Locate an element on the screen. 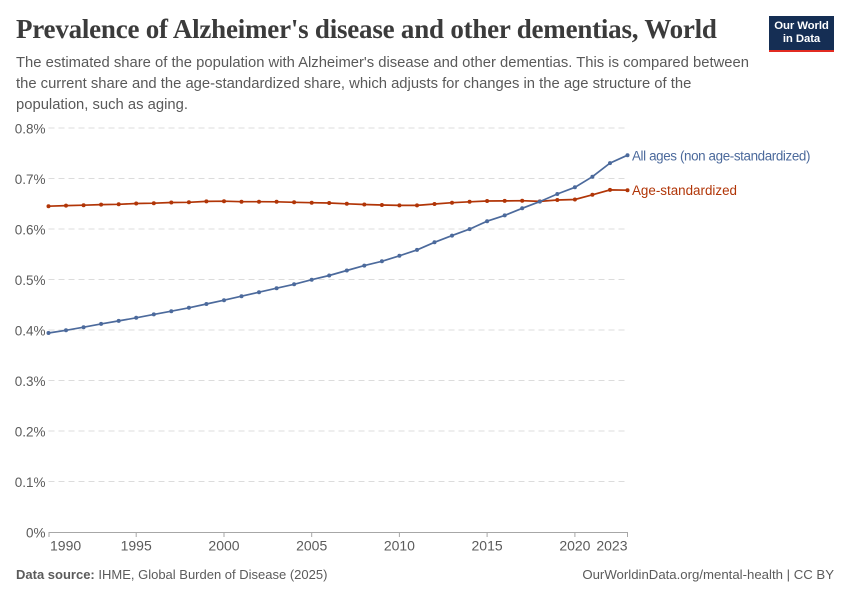  svg-text: 0.3% is located at coordinates (30, 381).